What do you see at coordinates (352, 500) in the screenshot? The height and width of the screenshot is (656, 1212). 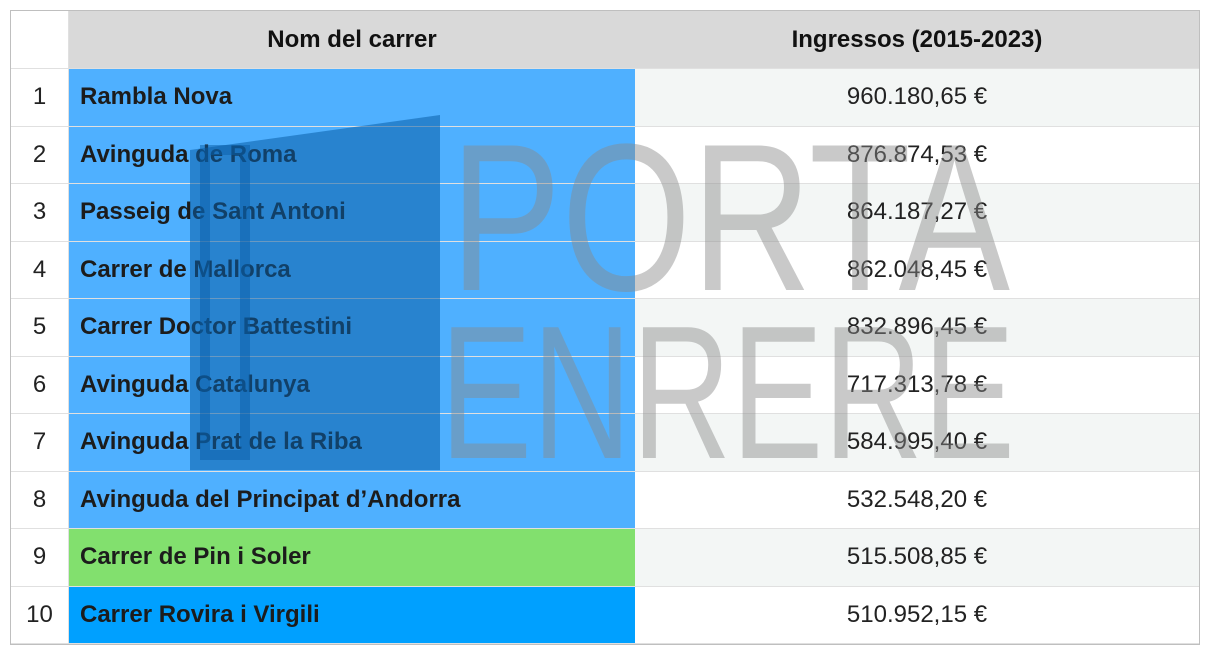 I see `street-name: Avinguda del Principat d’Andorra` at bounding box center [352, 500].